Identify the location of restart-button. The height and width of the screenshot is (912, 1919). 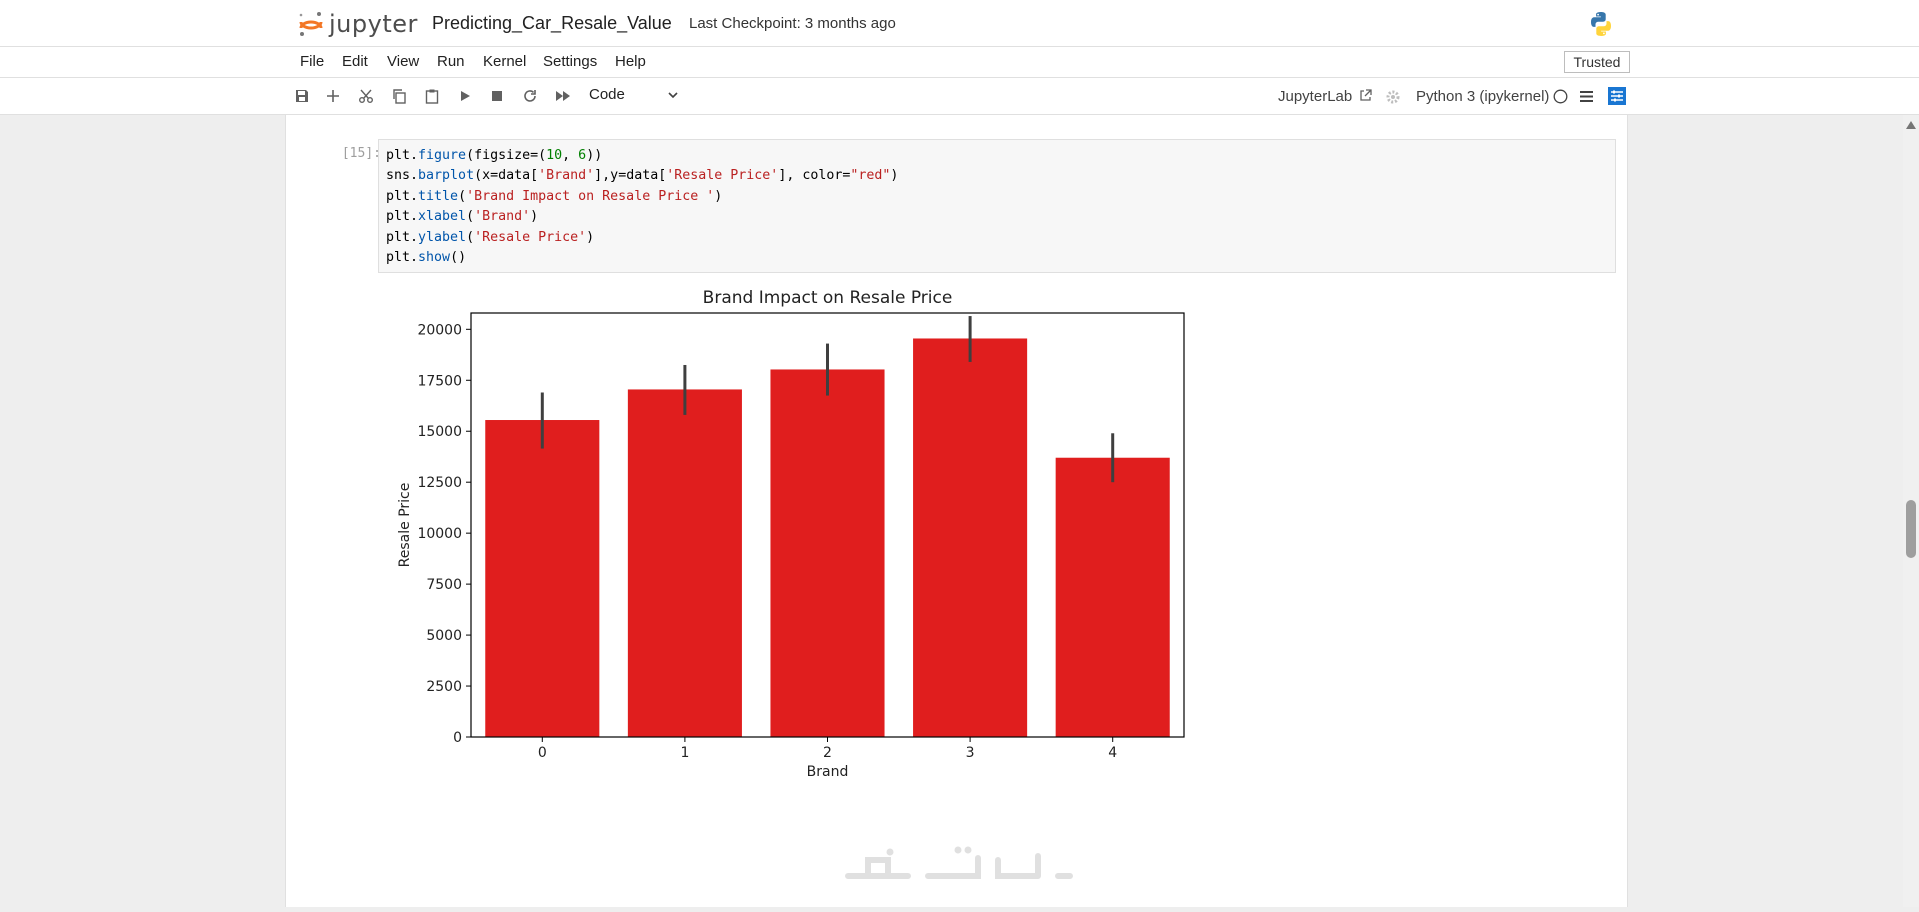
(530, 96).